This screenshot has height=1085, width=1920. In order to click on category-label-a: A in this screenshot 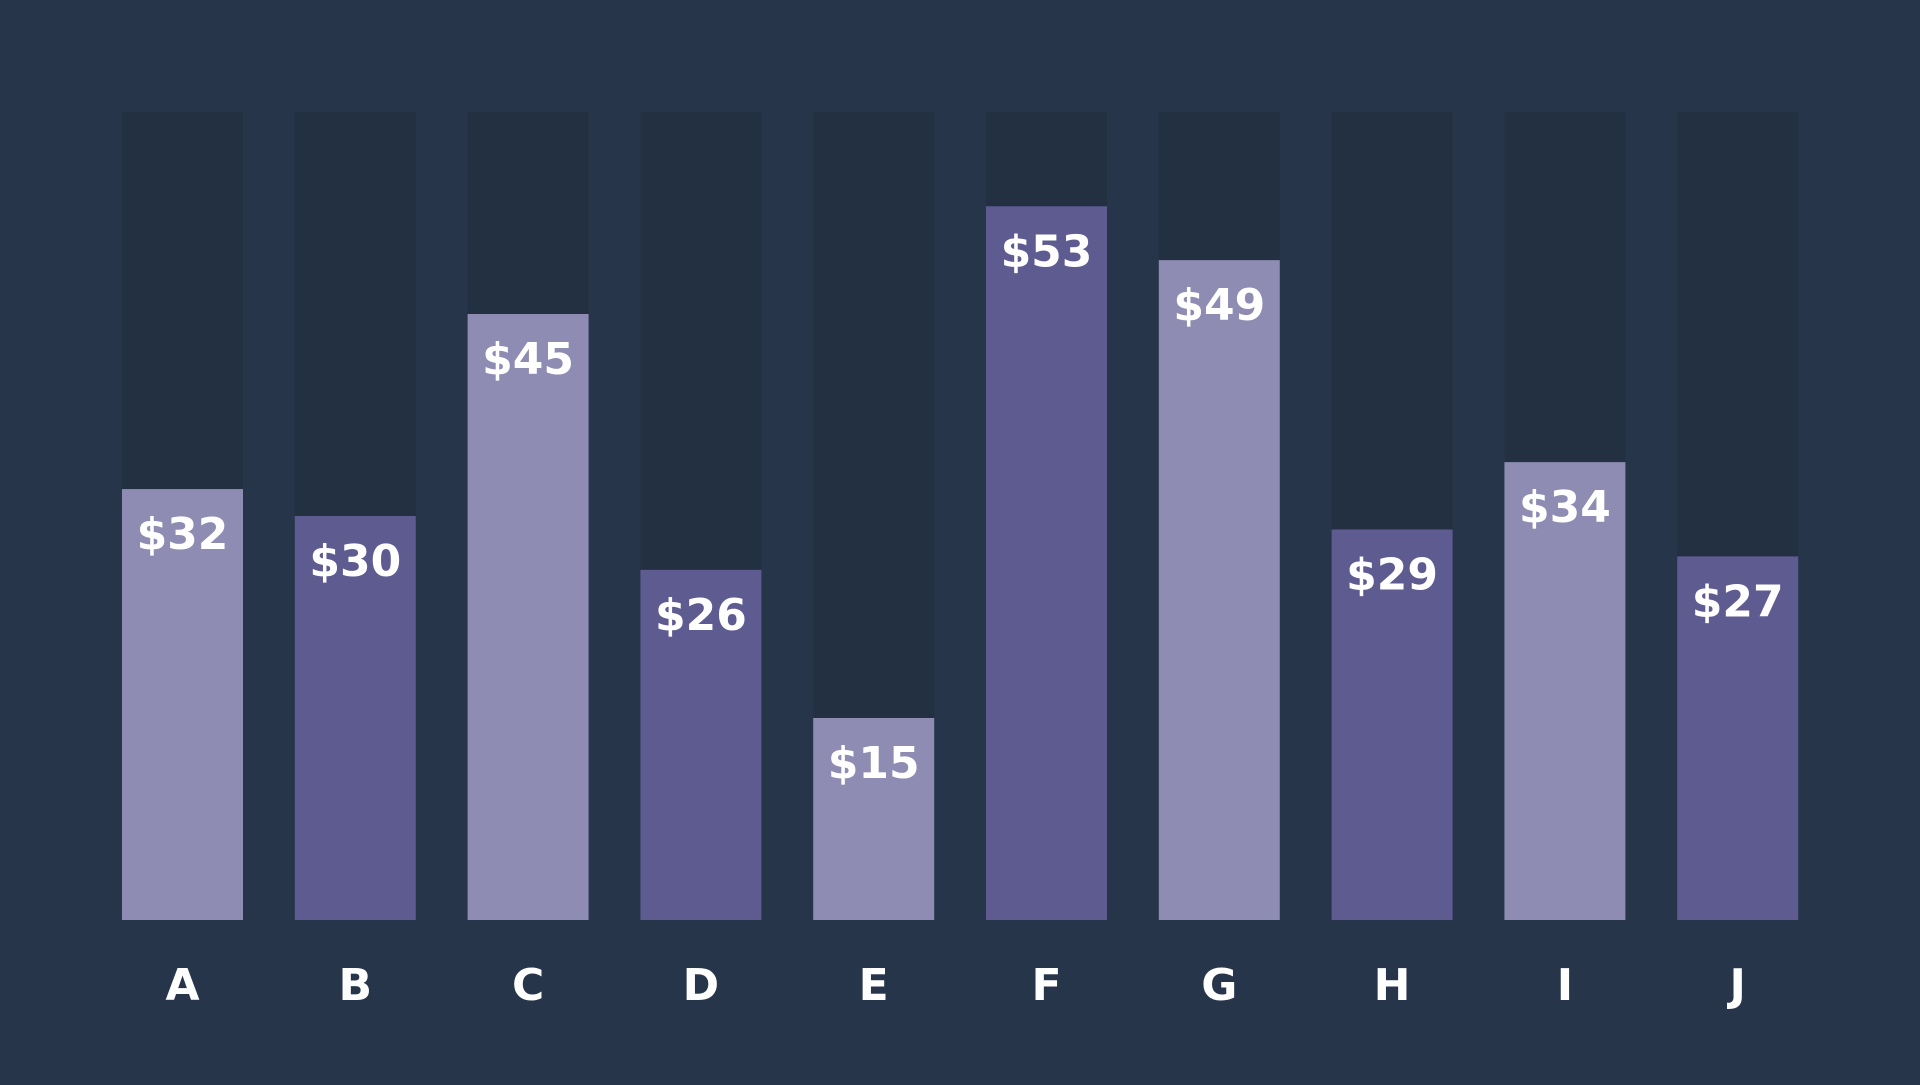, I will do `click(182, 985)`.